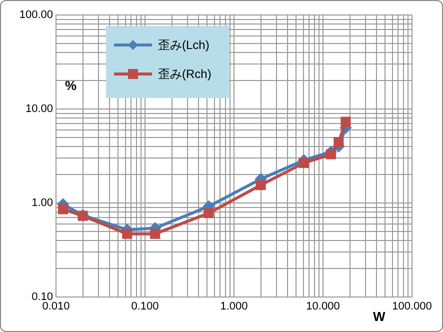 Image resolution: width=443 pixels, height=332 pixels. What do you see at coordinates (39, 109) in the screenshot?
I see `y-tick-label: 10.00` at bounding box center [39, 109].